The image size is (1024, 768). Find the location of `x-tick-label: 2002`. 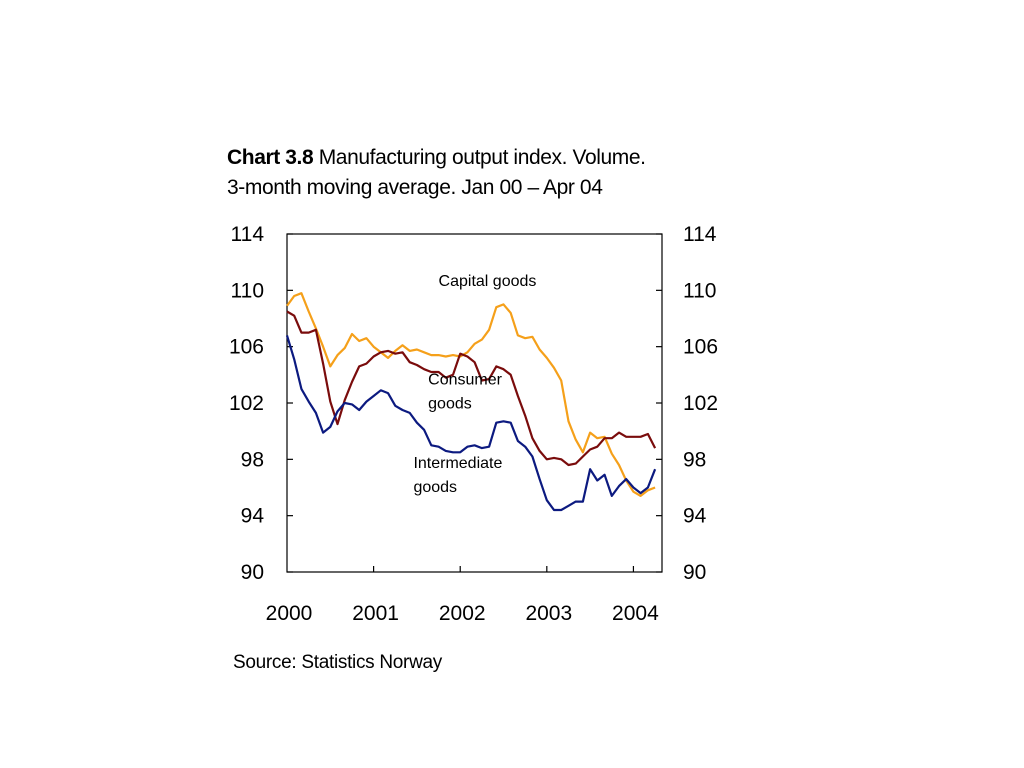

x-tick-label: 2002 is located at coordinates (462, 613).